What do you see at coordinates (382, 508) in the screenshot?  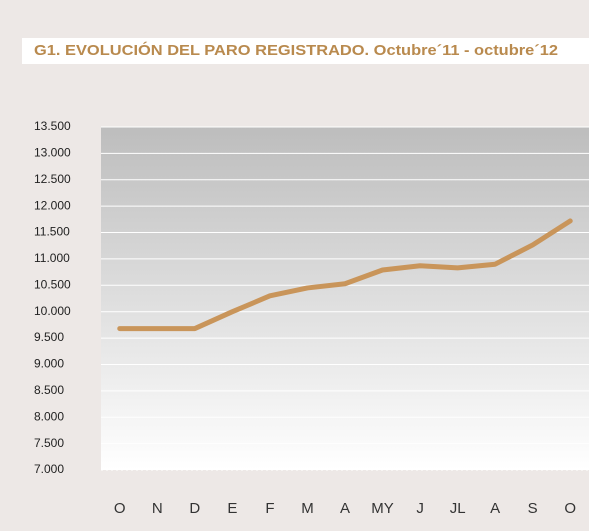 I see `x-tick-label: MY` at bounding box center [382, 508].